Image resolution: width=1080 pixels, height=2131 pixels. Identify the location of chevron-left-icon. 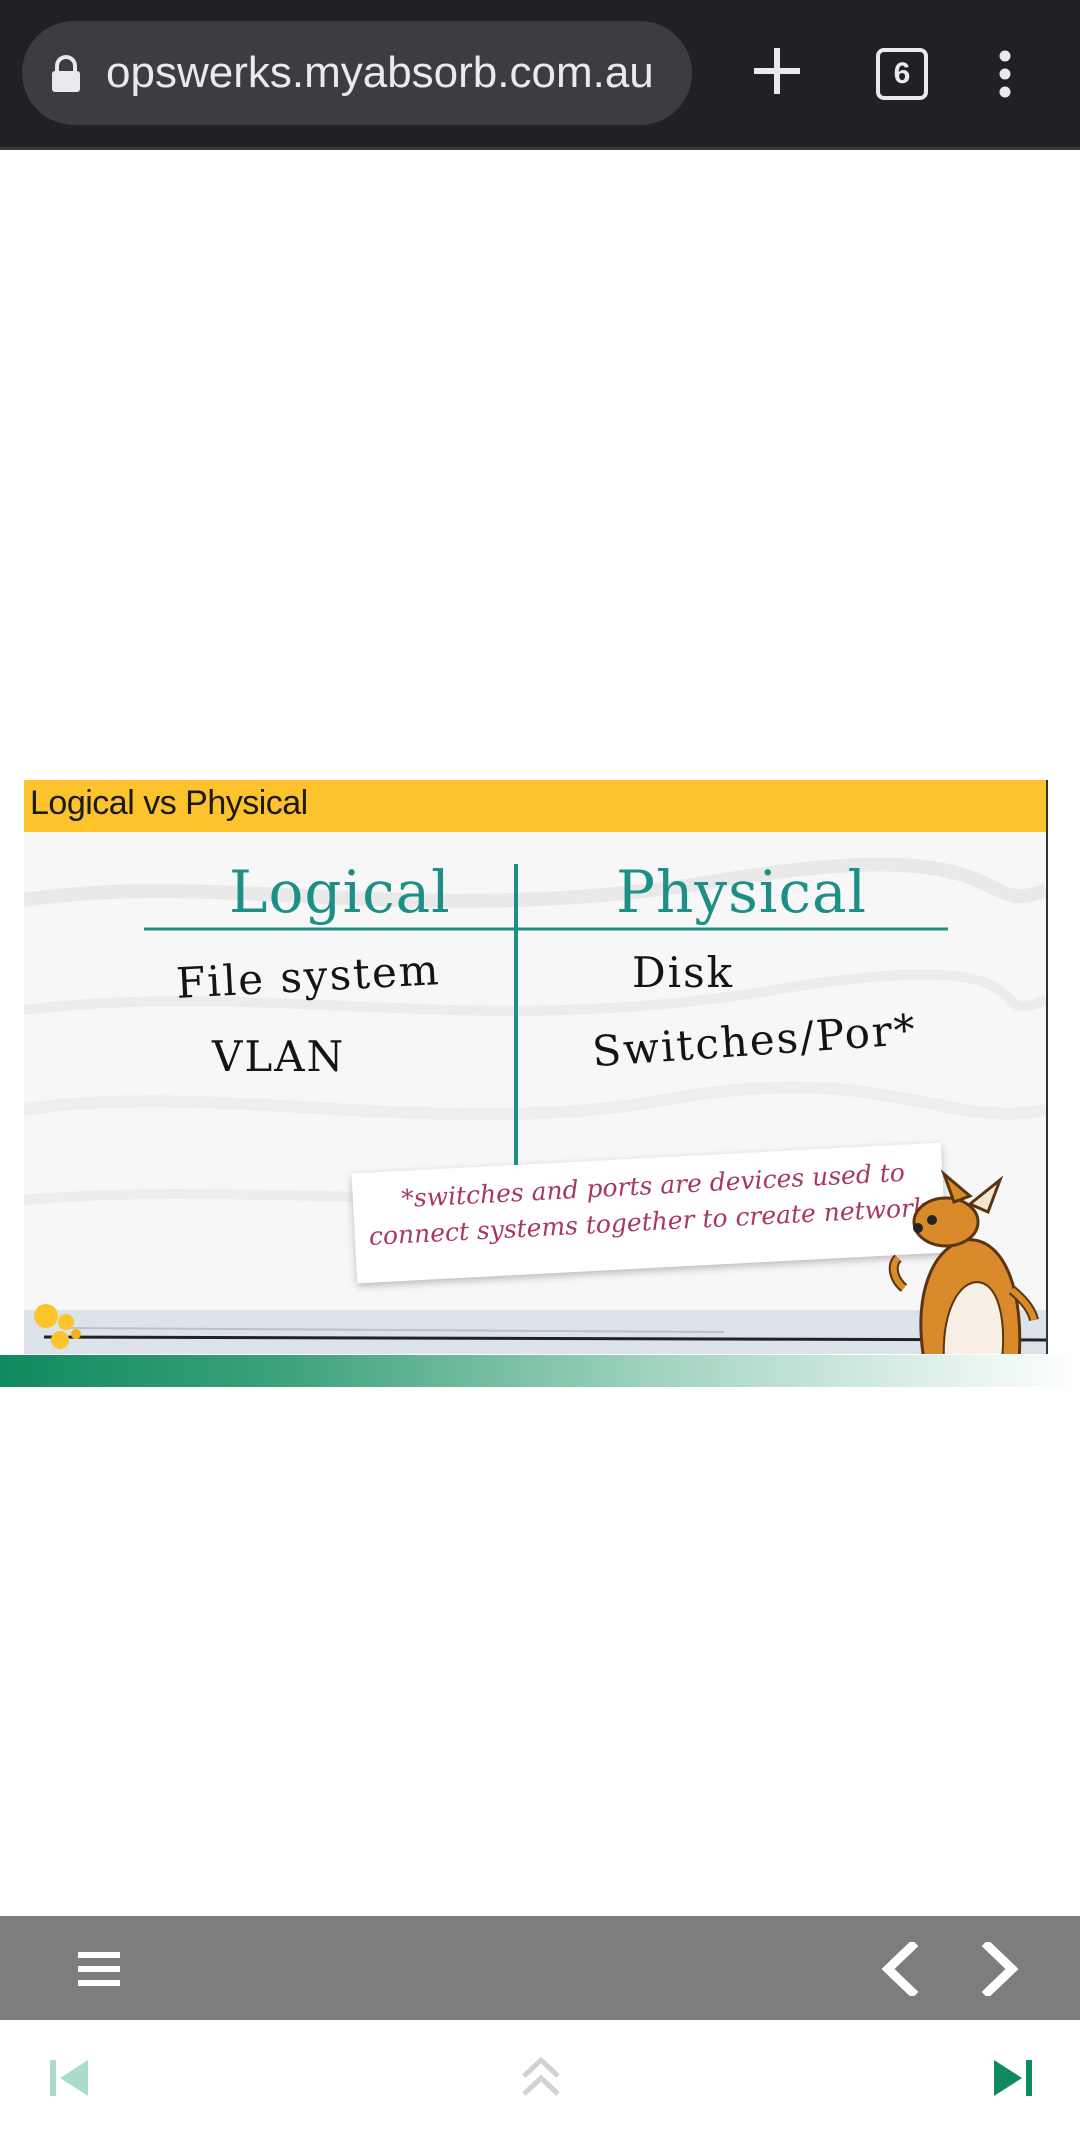
(900, 1969).